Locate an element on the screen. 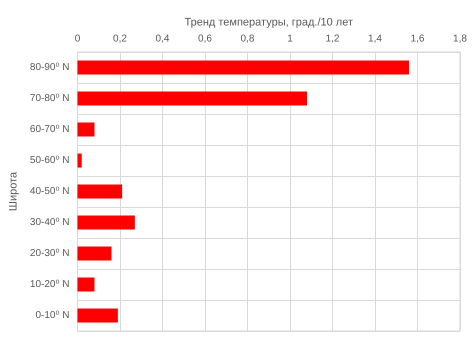 This screenshot has height=339, width=473. y-tick-label: 80-90⁰ N is located at coordinates (50, 67).